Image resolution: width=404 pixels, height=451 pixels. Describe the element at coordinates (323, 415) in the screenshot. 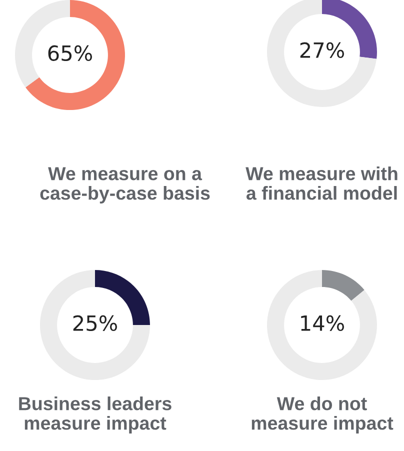

I see `text: We do not measure impact` at that location.